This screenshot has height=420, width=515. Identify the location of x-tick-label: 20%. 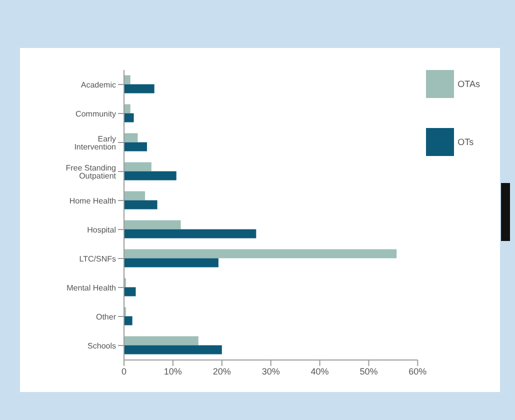
(221, 371).